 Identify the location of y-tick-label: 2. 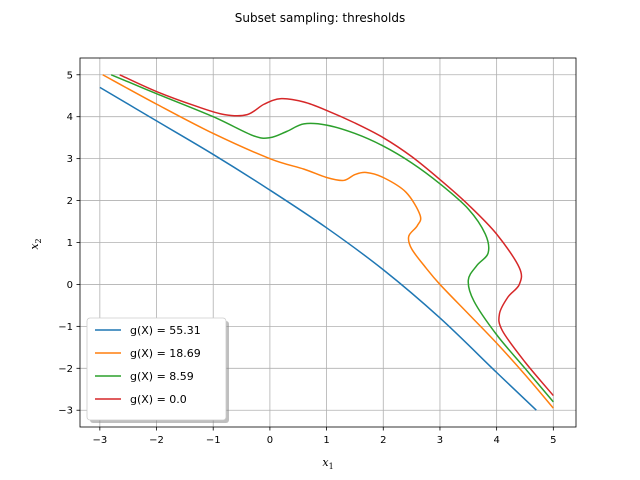
(70, 201).